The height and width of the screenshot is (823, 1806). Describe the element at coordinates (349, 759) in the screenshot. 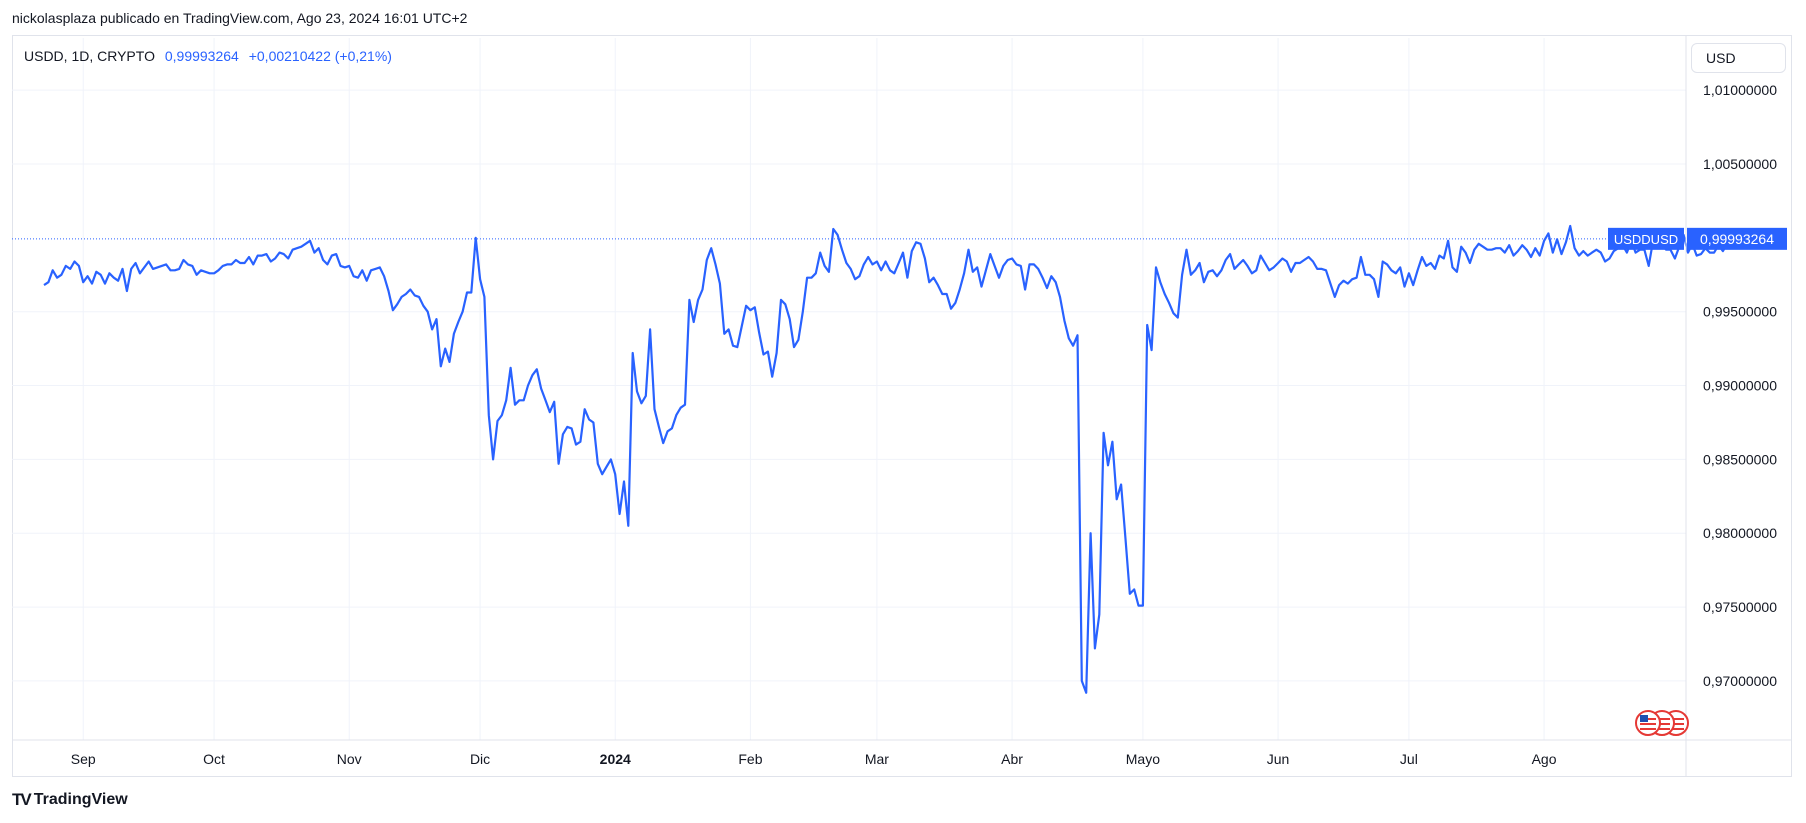

I see `x-tick-label: Nov` at that location.